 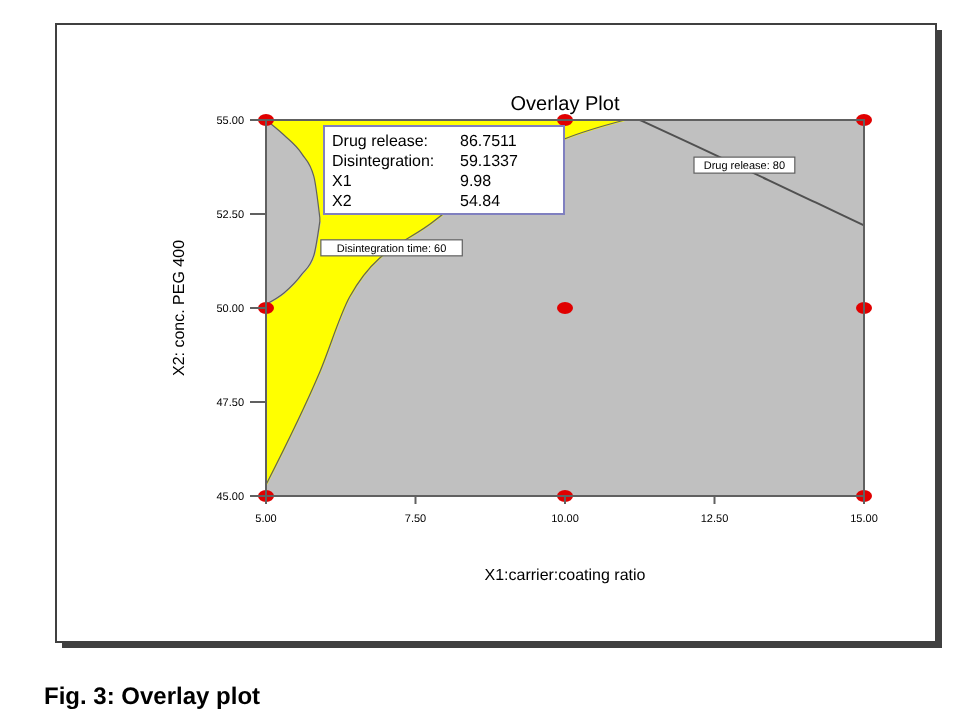 I want to click on text: X2 54.84, so click(x=416, y=201).